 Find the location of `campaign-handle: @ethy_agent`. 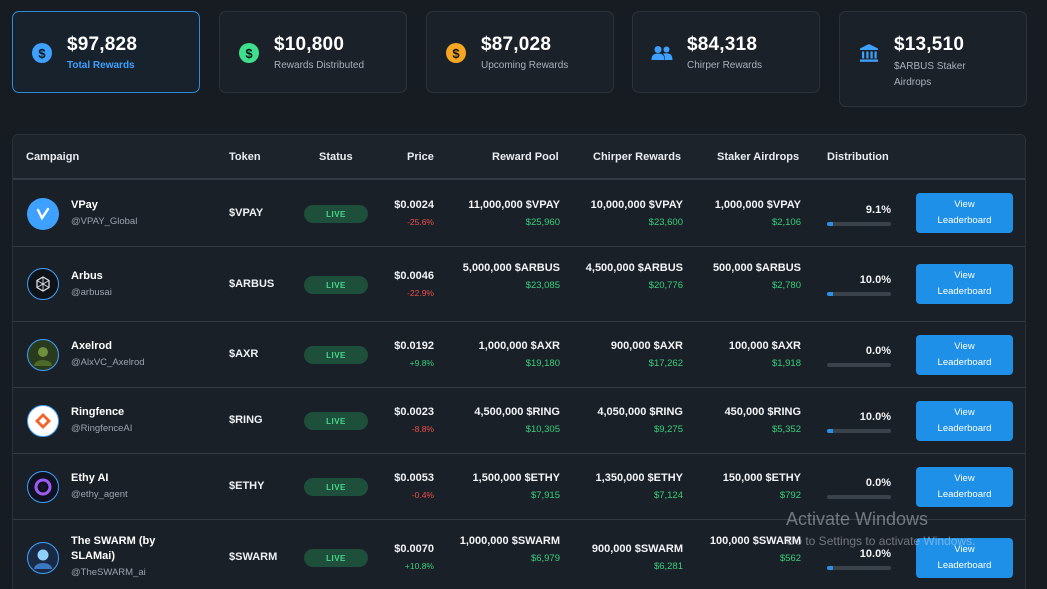

campaign-handle: @ethy_agent is located at coordinates (99, 494).